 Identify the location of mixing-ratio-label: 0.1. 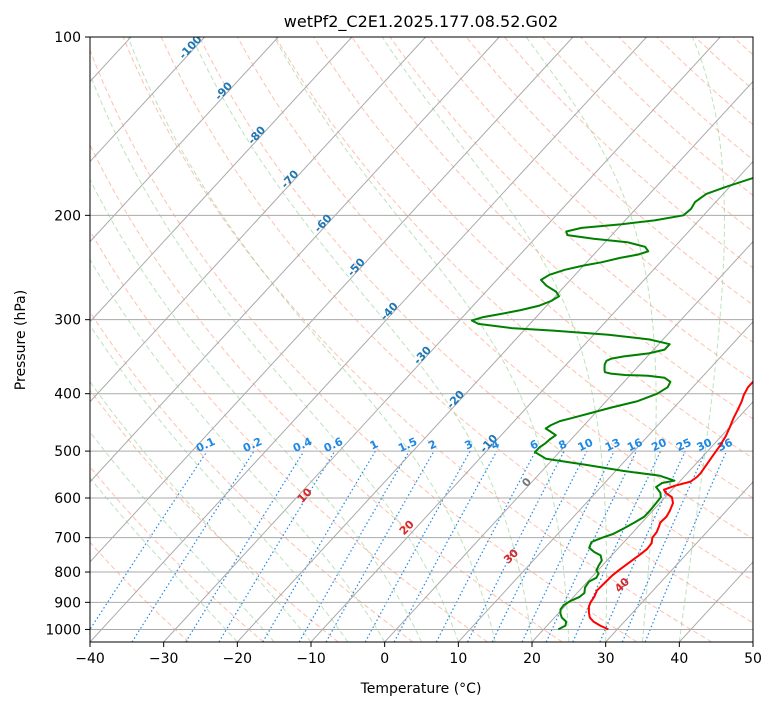
(205, 445).